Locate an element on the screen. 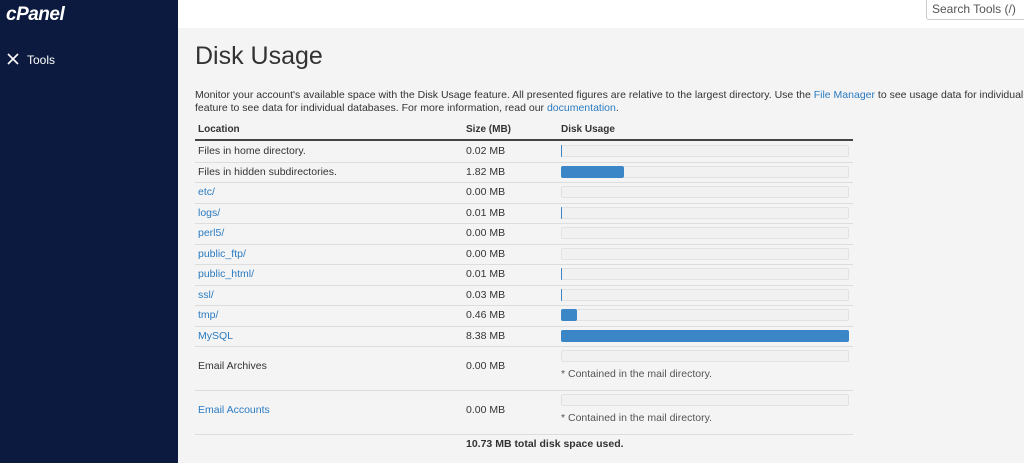 This screenshot has height=463, width=1024. size: 0.46 MB is located at coordinates (486, 315).